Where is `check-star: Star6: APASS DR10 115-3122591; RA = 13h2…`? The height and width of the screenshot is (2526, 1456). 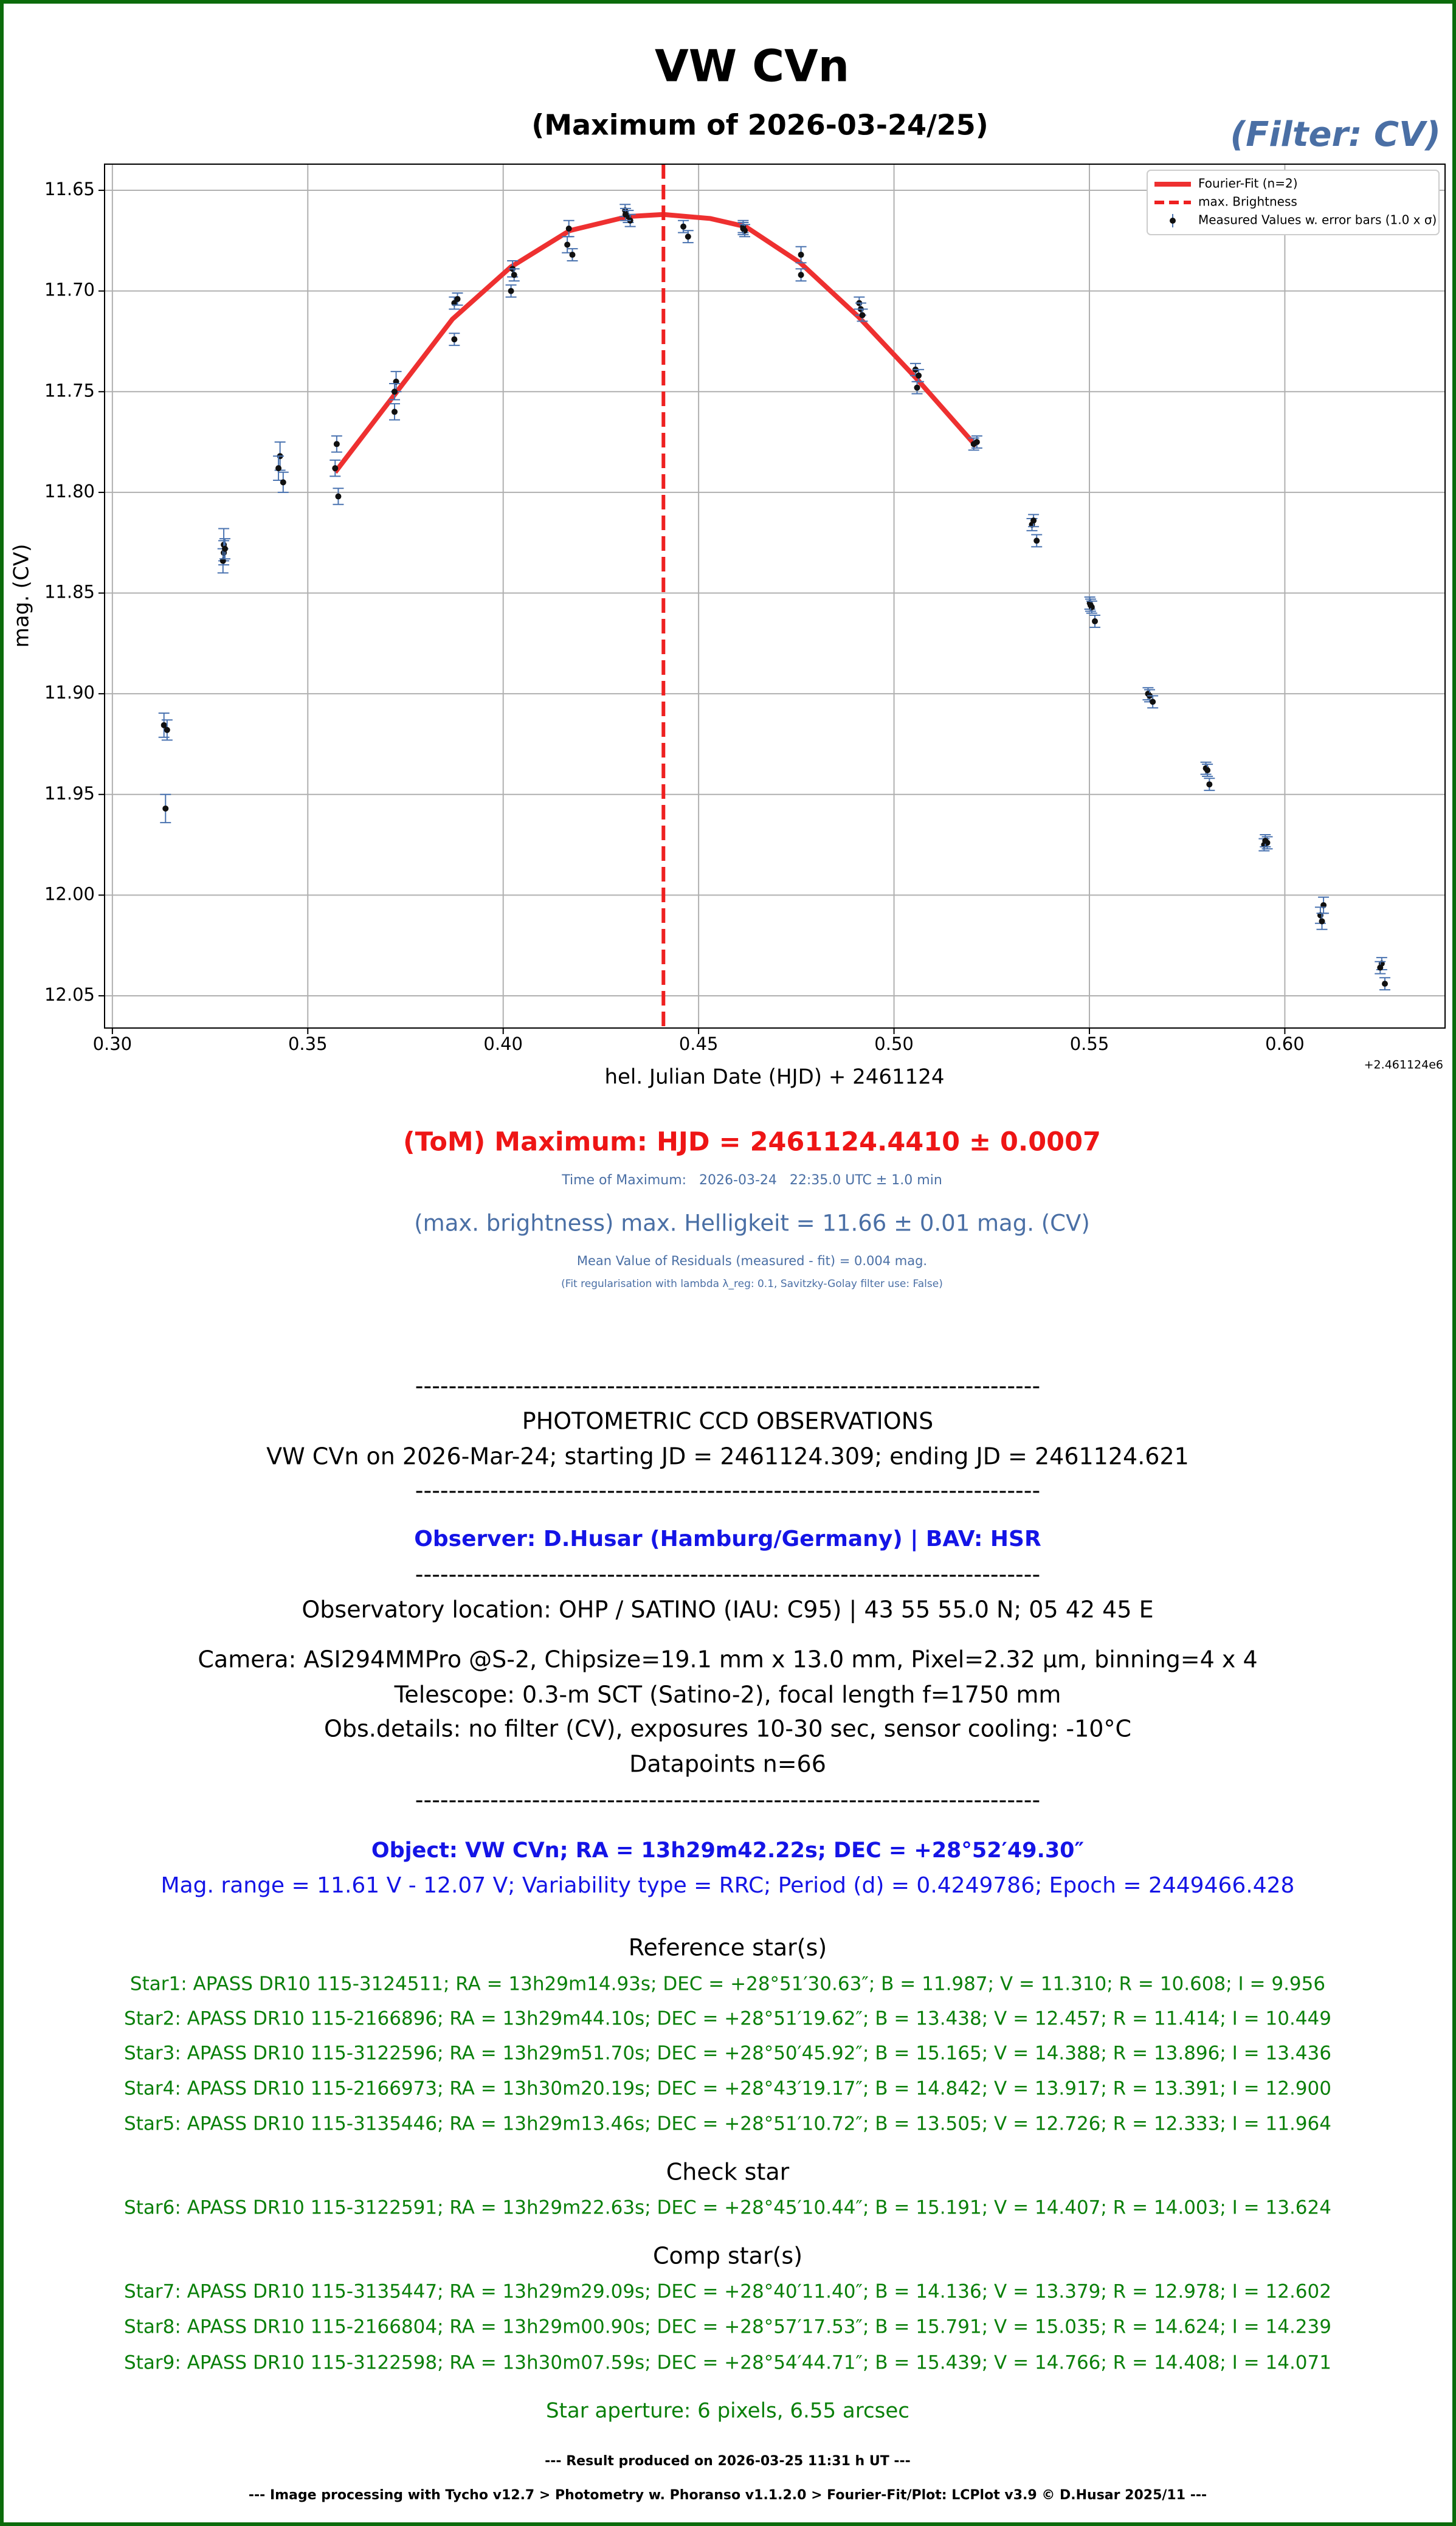
check-star: Star6: APASS DR10 115-3122591; RA = 13h2… is located at coordinates (727, 2208).